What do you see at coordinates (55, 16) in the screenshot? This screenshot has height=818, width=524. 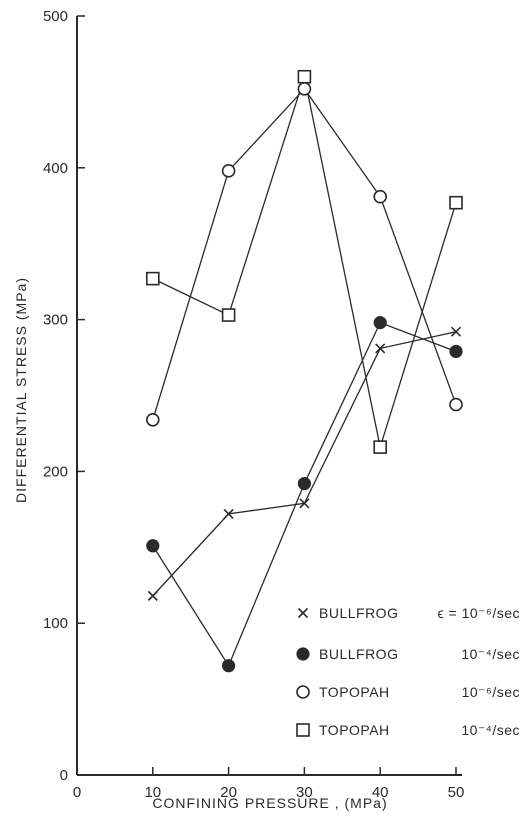 I see `y-tick-label: 500` at bounding box center [55, 16].